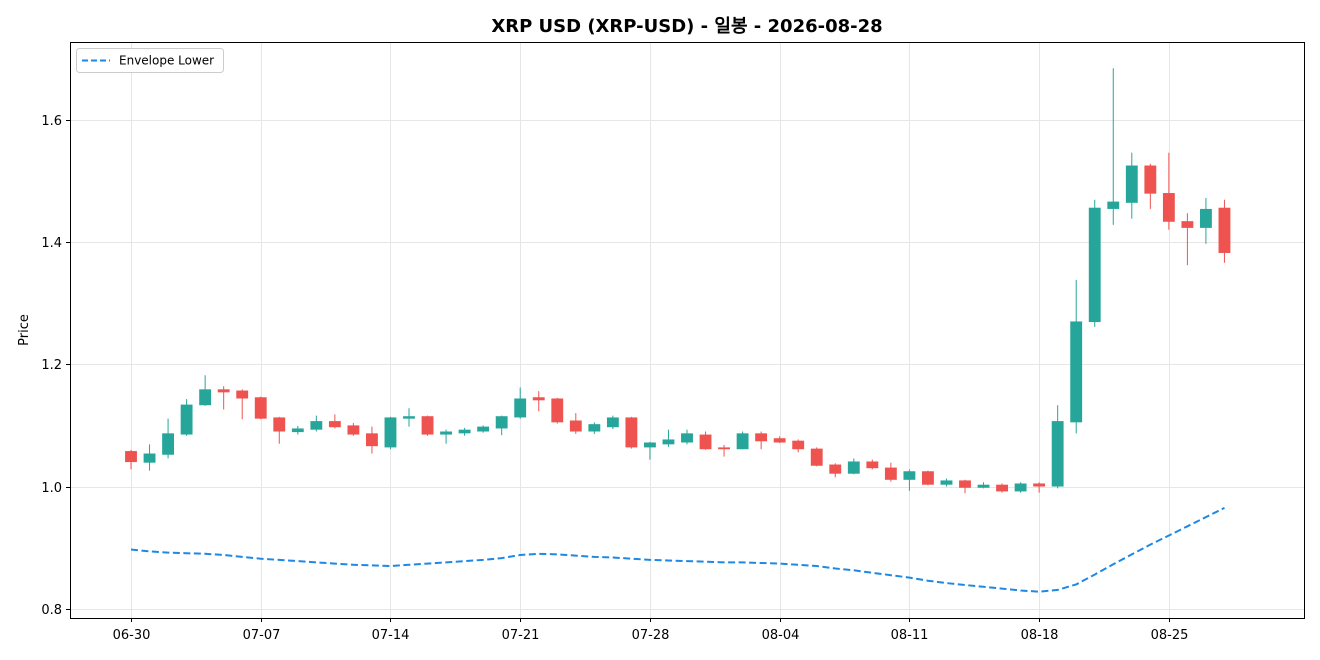 This screenshot has height=660, width=1320. I want to click on legend-box, so click(150, 60).